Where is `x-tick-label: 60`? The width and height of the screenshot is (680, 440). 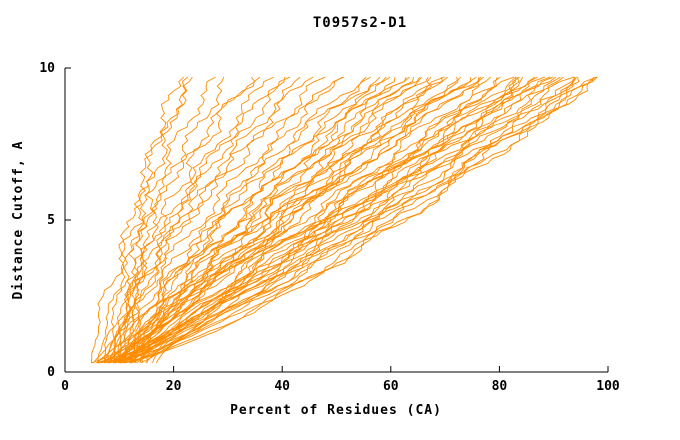
x-tick-label: 60 is located at coordinates (391, 386).